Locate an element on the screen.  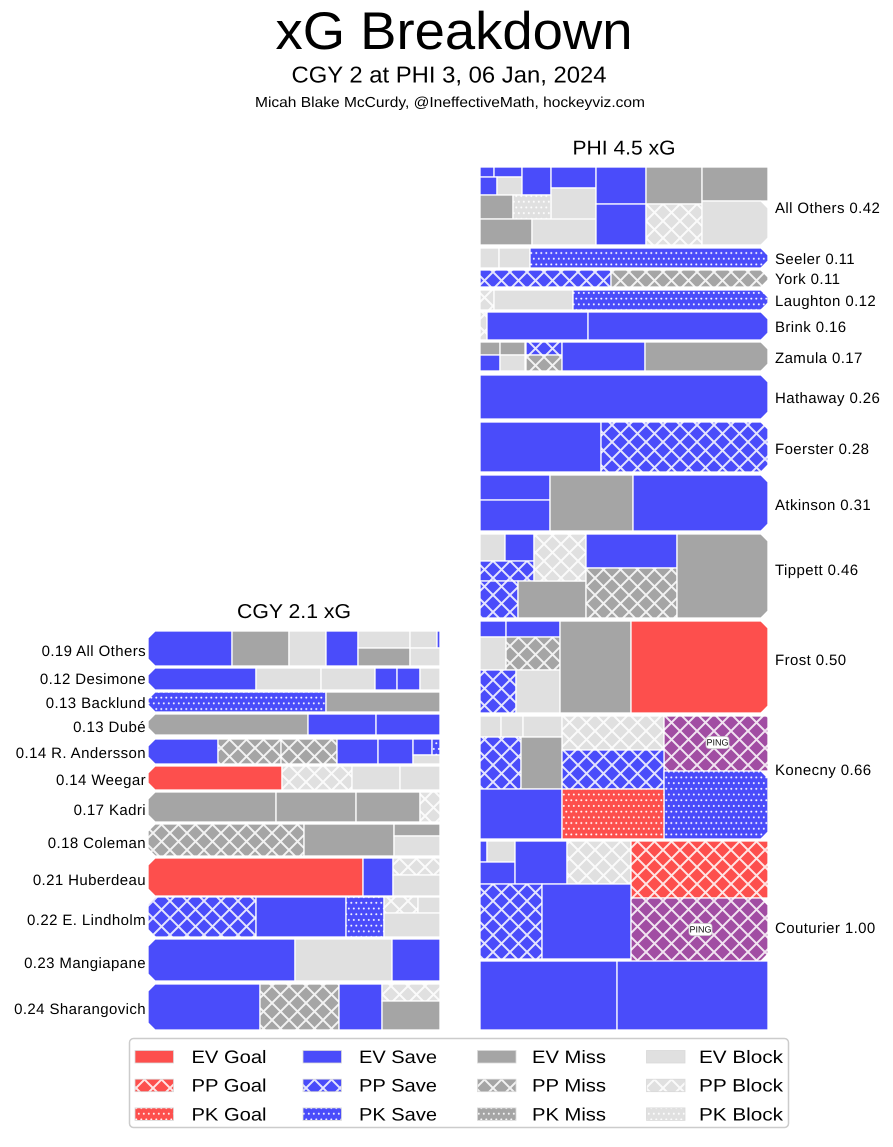
svg-text: 0.13 Backlund is located at coordinates (96, 703).